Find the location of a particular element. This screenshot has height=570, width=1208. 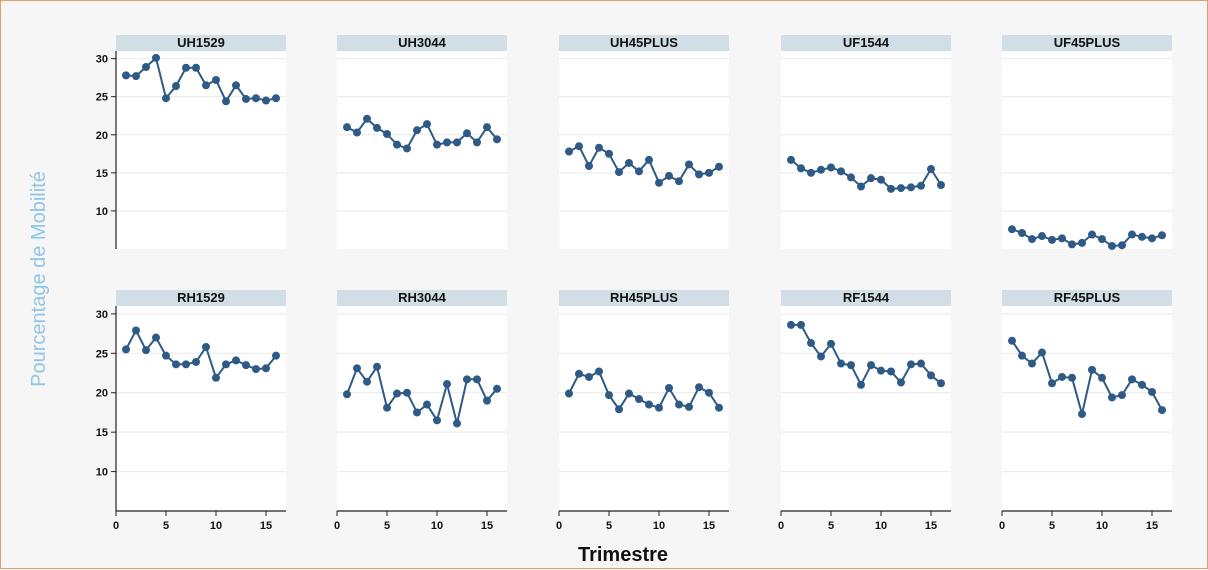

panel-title: UH45PLUS is located at coordinates (644, 42).